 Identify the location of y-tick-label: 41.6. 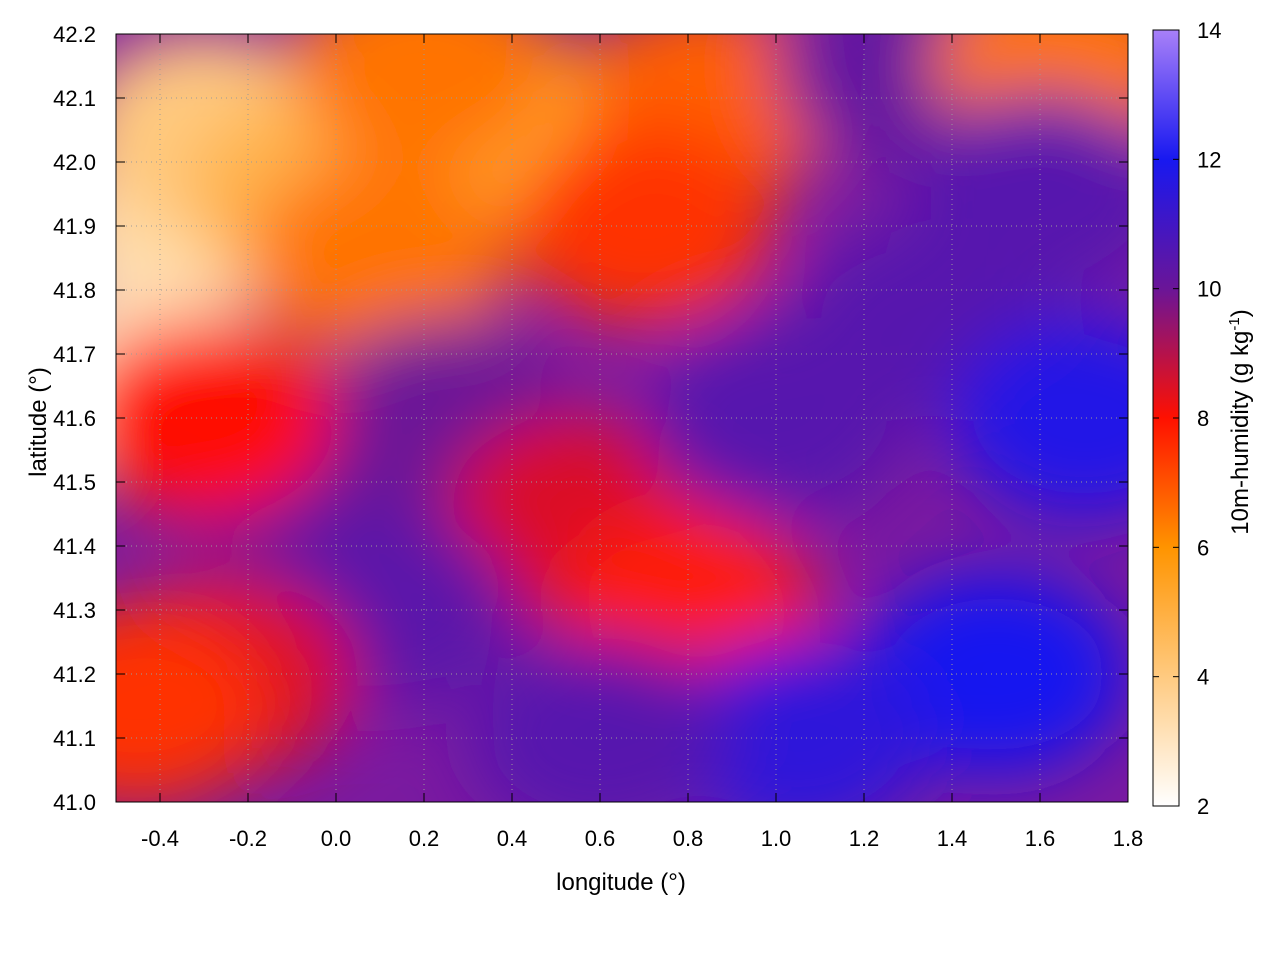
(74, 418).